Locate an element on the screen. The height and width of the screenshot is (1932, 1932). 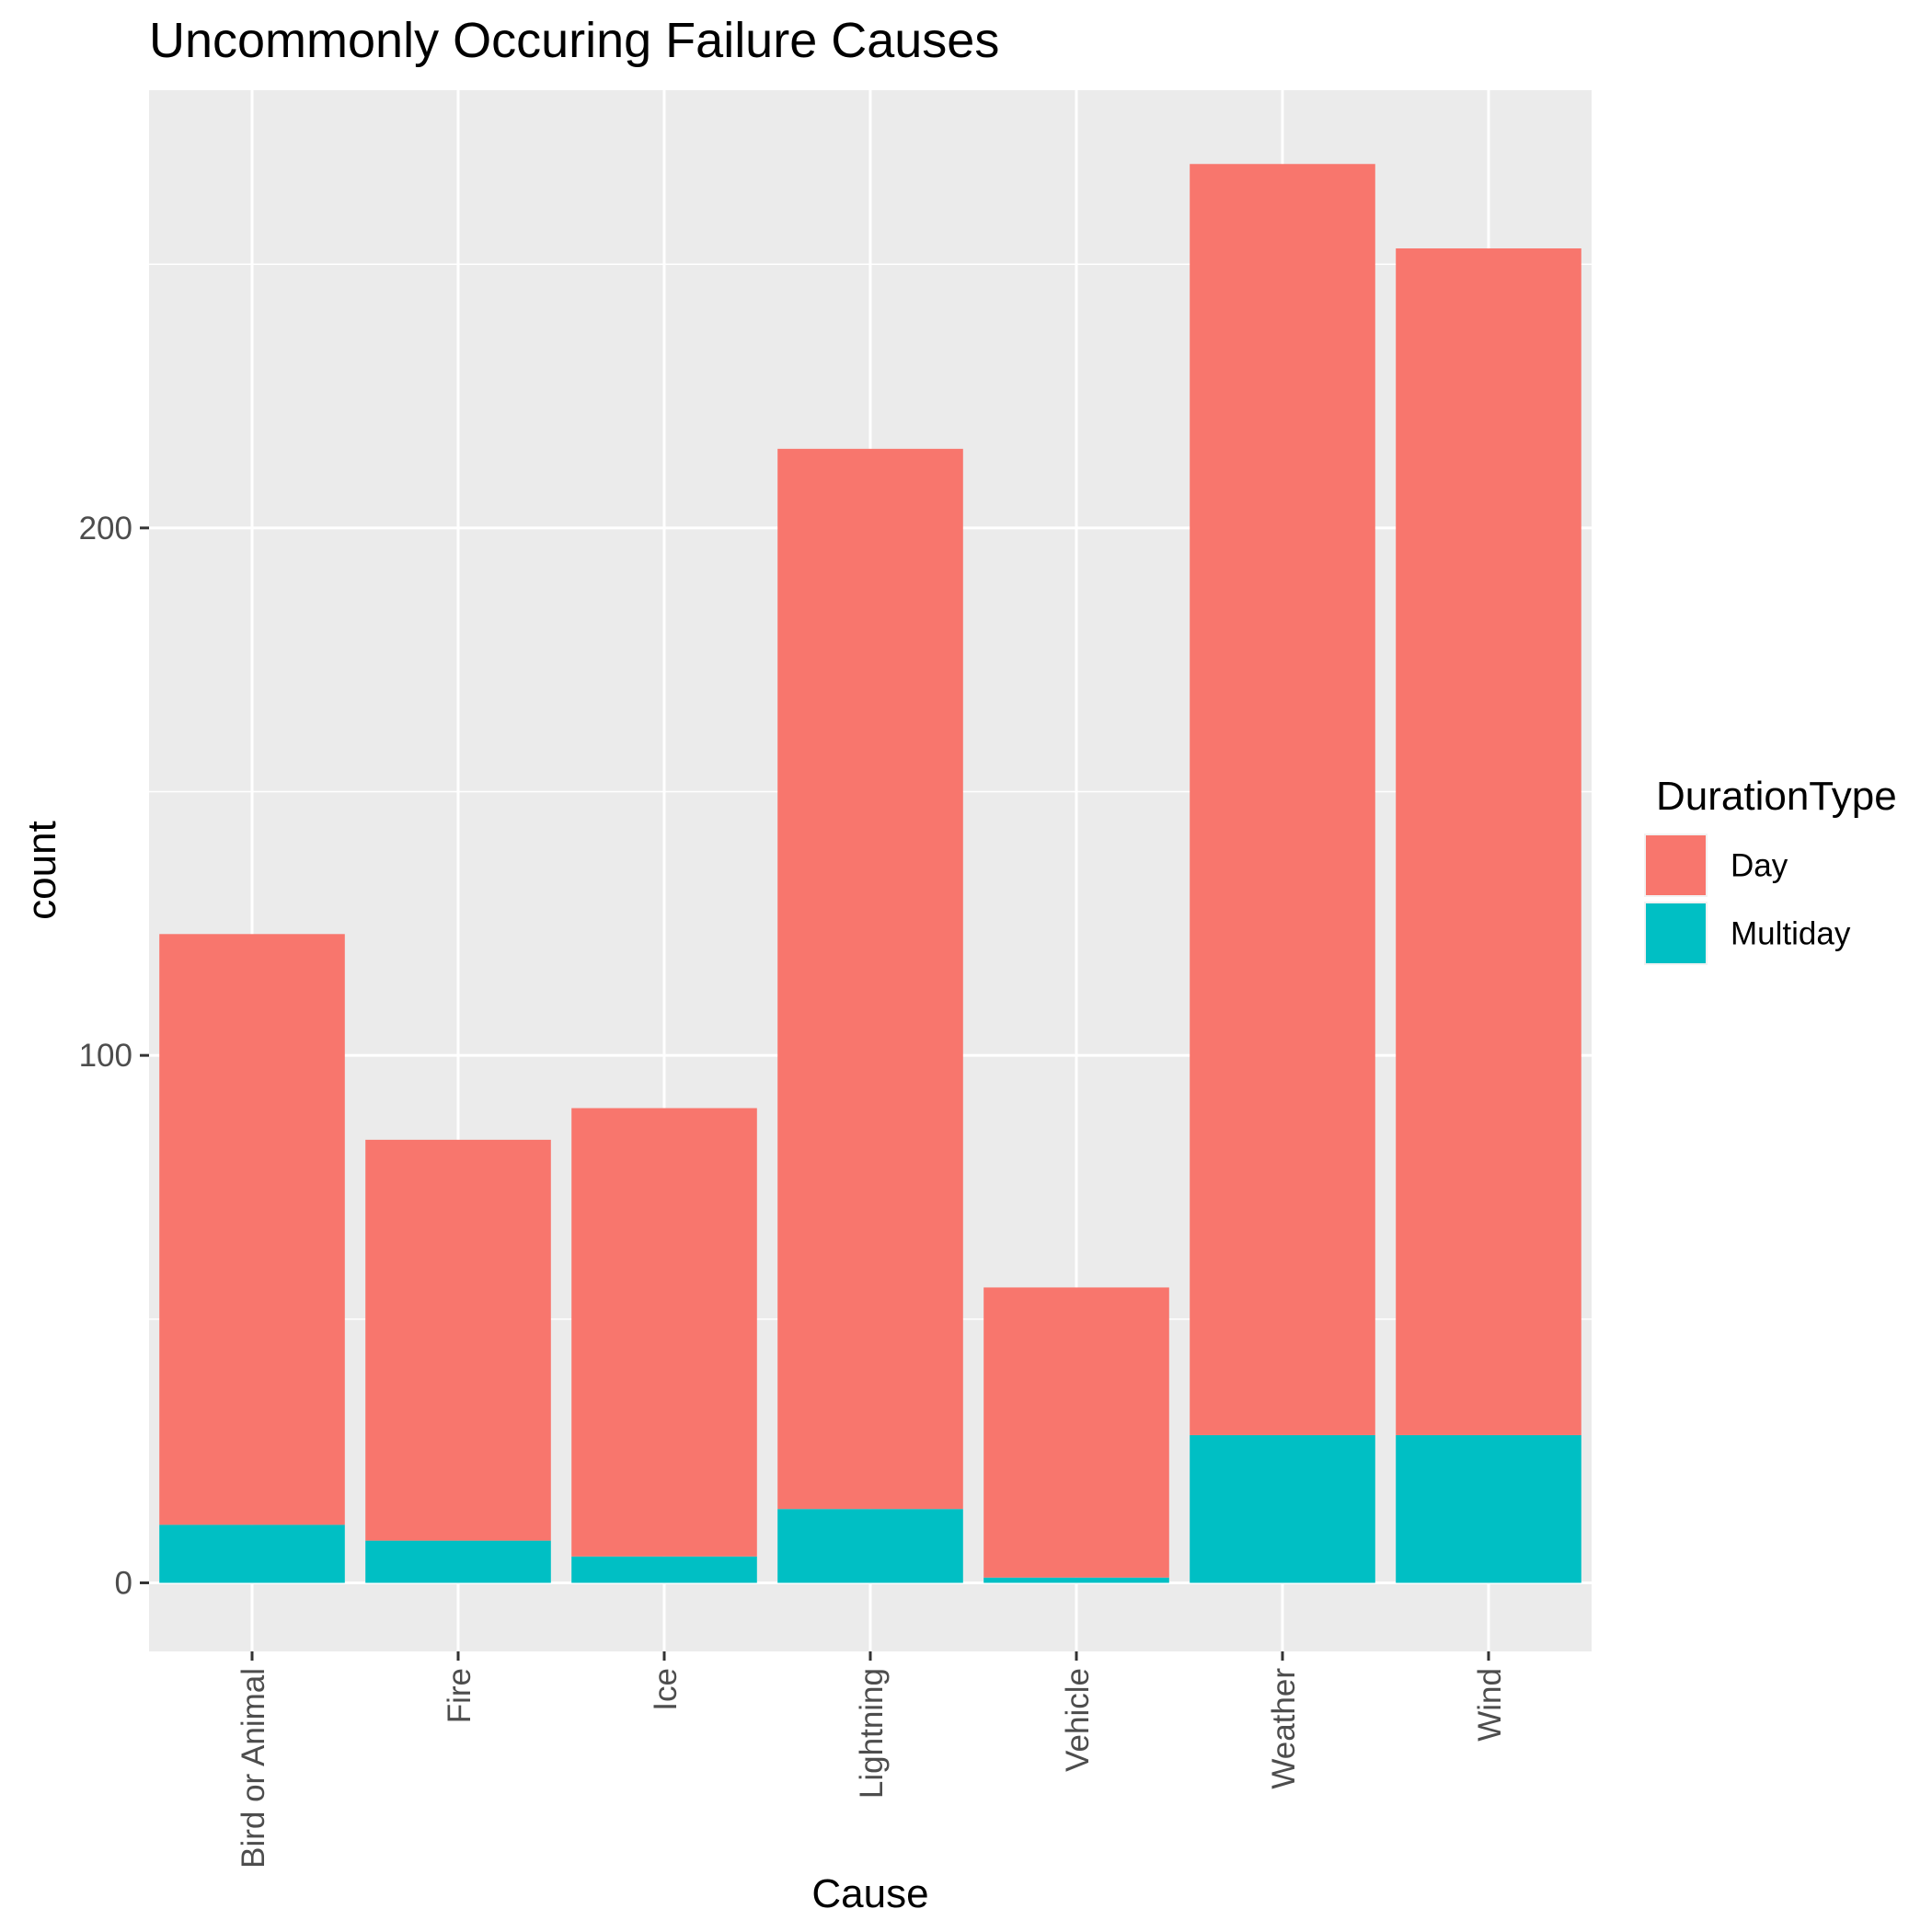
legend-title: DurationType is located at coordinates (1776, 796).